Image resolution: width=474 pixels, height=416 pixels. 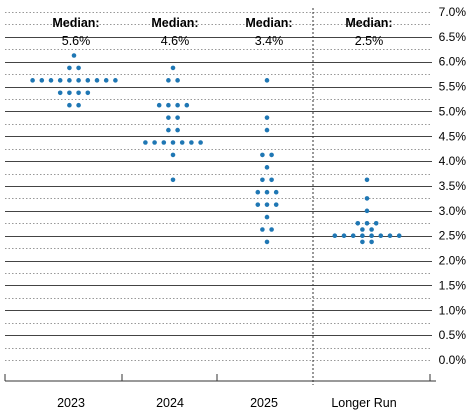 I want to click on y-tick-label: 4.5%, so click(x=453, y=136).